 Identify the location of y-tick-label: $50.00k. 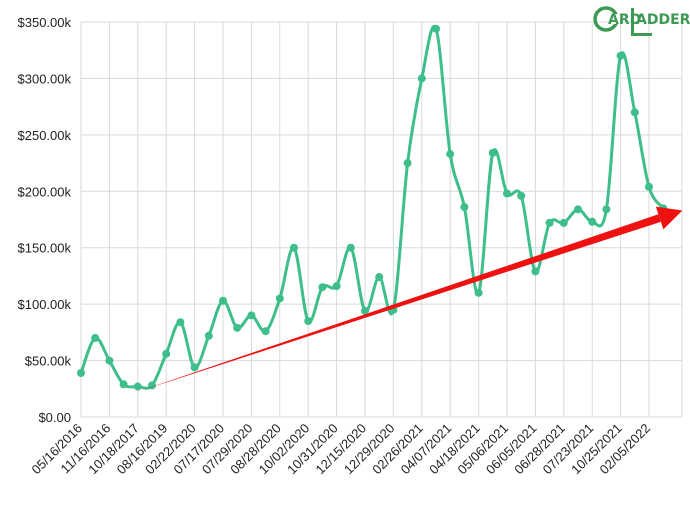
(48, 361).